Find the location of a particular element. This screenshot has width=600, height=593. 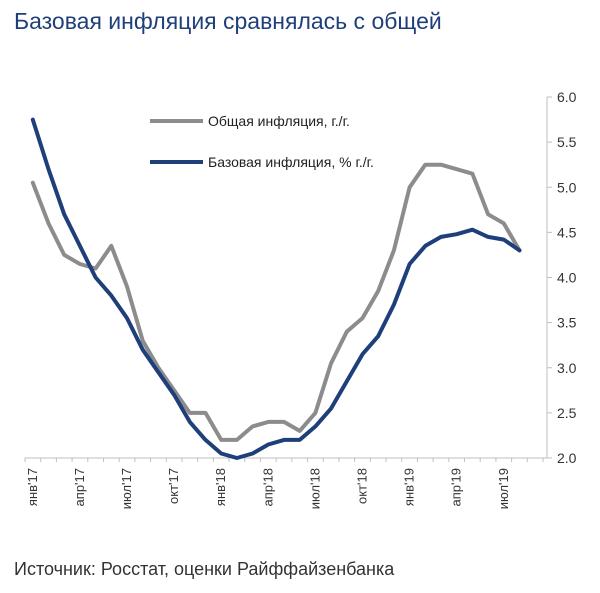

y-tick-label: 3.5 is located at coordinates (567, 323).